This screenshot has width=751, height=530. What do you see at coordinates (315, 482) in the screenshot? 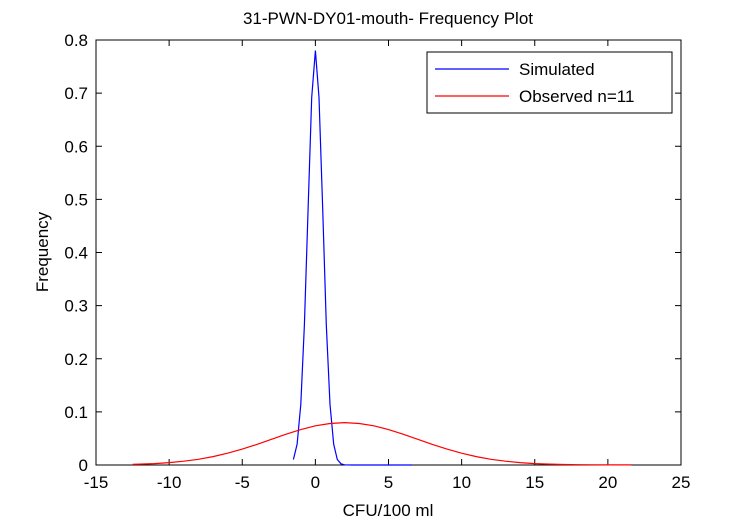
I see `x-tick-label: 0` at bounding box center [315, 482].